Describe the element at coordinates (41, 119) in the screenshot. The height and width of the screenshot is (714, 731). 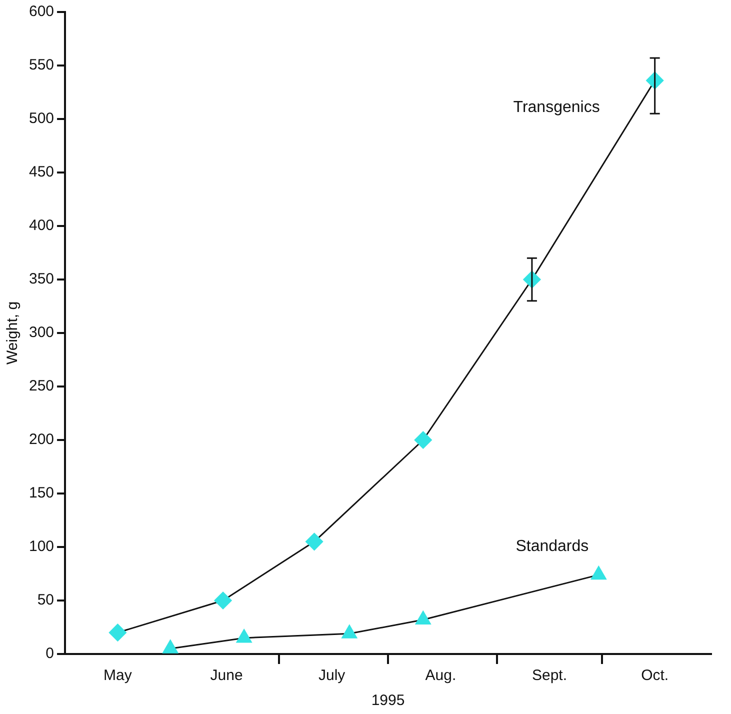
I see `y-tick-label: 500` at that location.